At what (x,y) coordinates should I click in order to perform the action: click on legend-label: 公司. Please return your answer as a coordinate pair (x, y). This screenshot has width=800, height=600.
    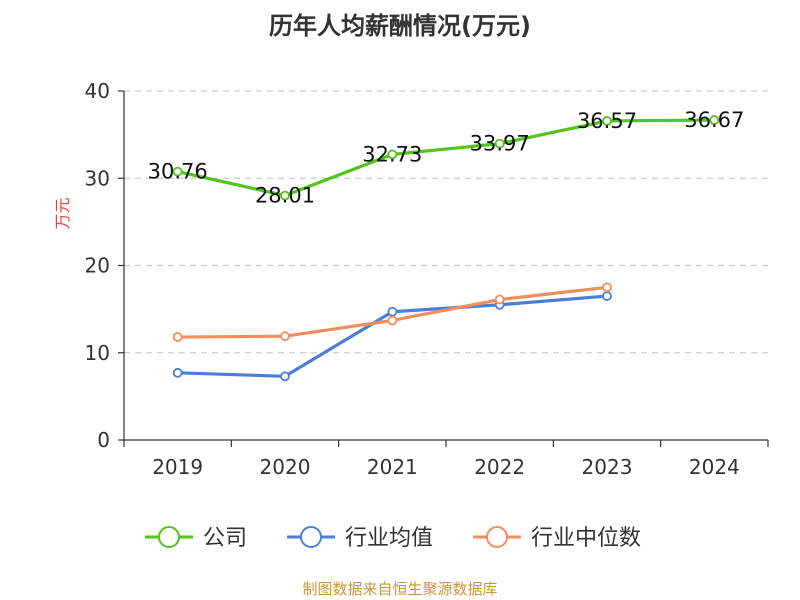
    Looking at the image, I should click on (225, 538).